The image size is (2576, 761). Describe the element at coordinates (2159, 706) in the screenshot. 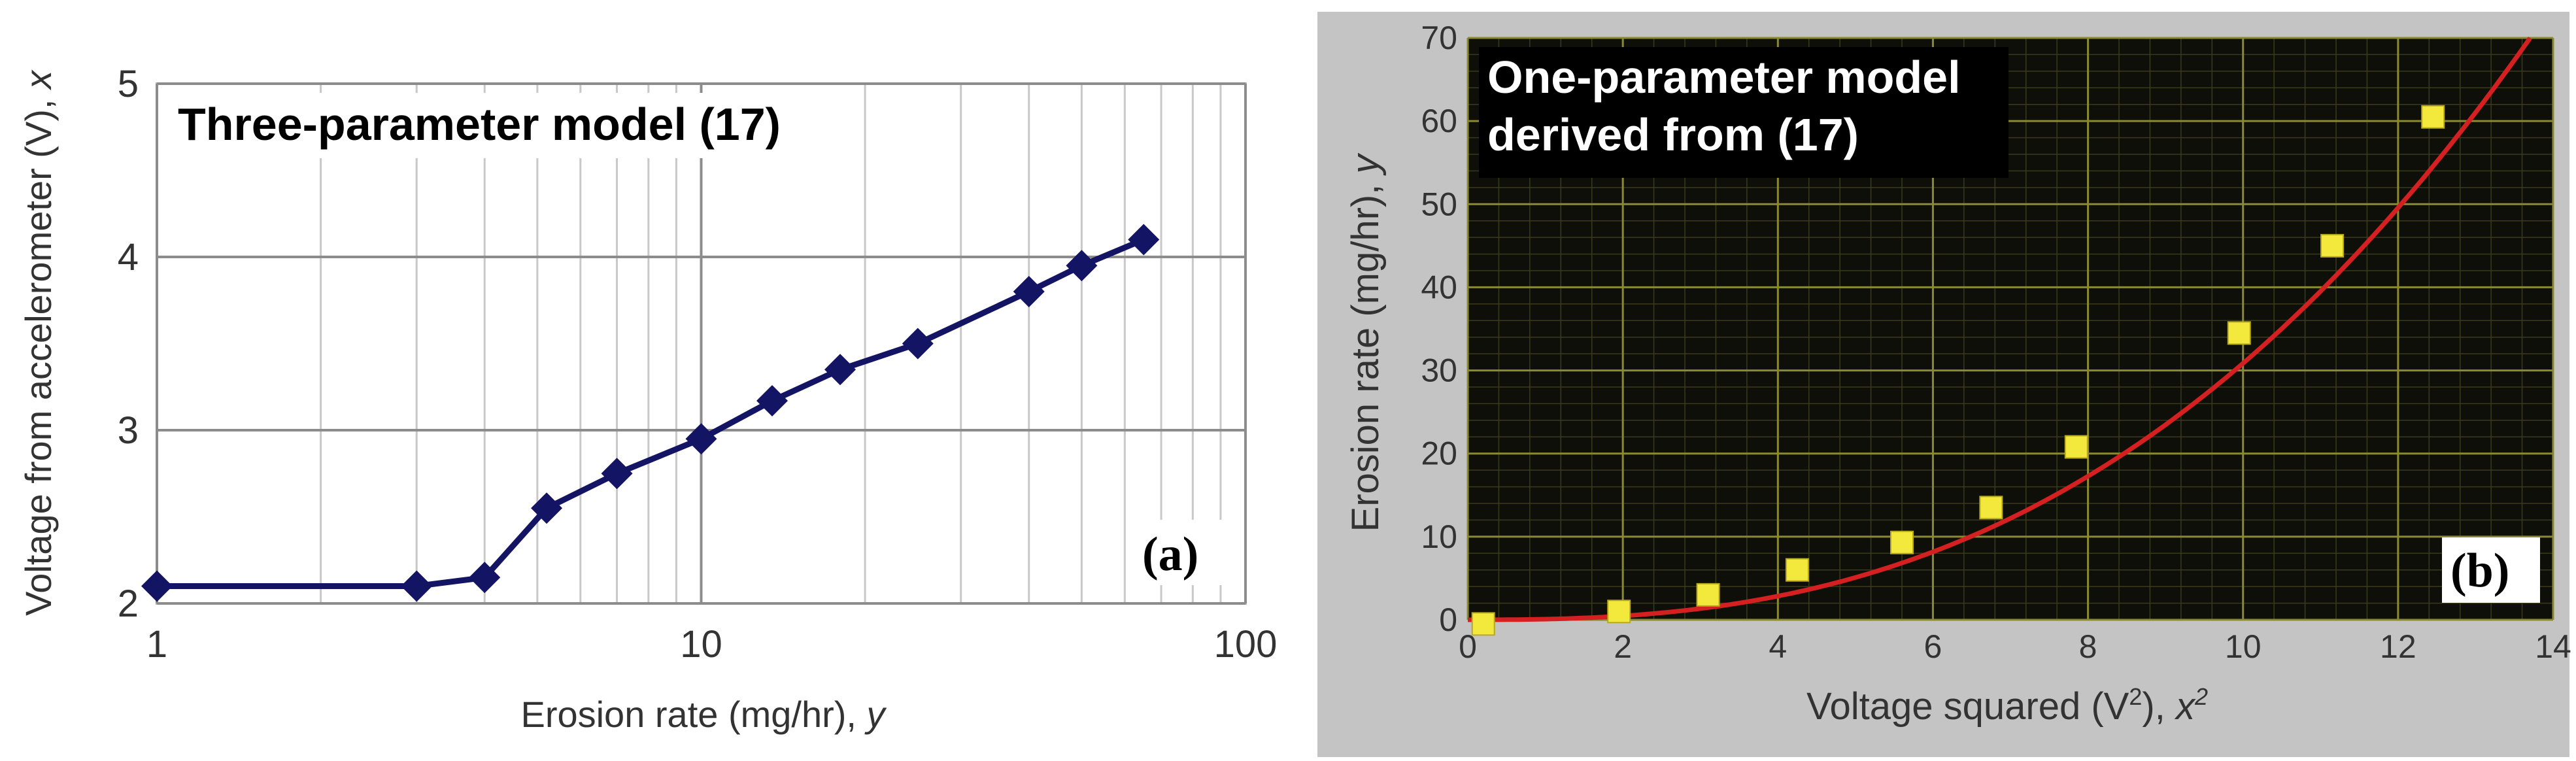

I see `panel-b-x-axis-tail: ),` at that location.